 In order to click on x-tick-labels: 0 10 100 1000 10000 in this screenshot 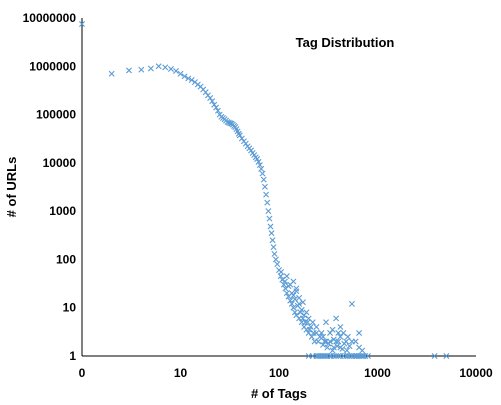, I will do `click(286, 373)`.